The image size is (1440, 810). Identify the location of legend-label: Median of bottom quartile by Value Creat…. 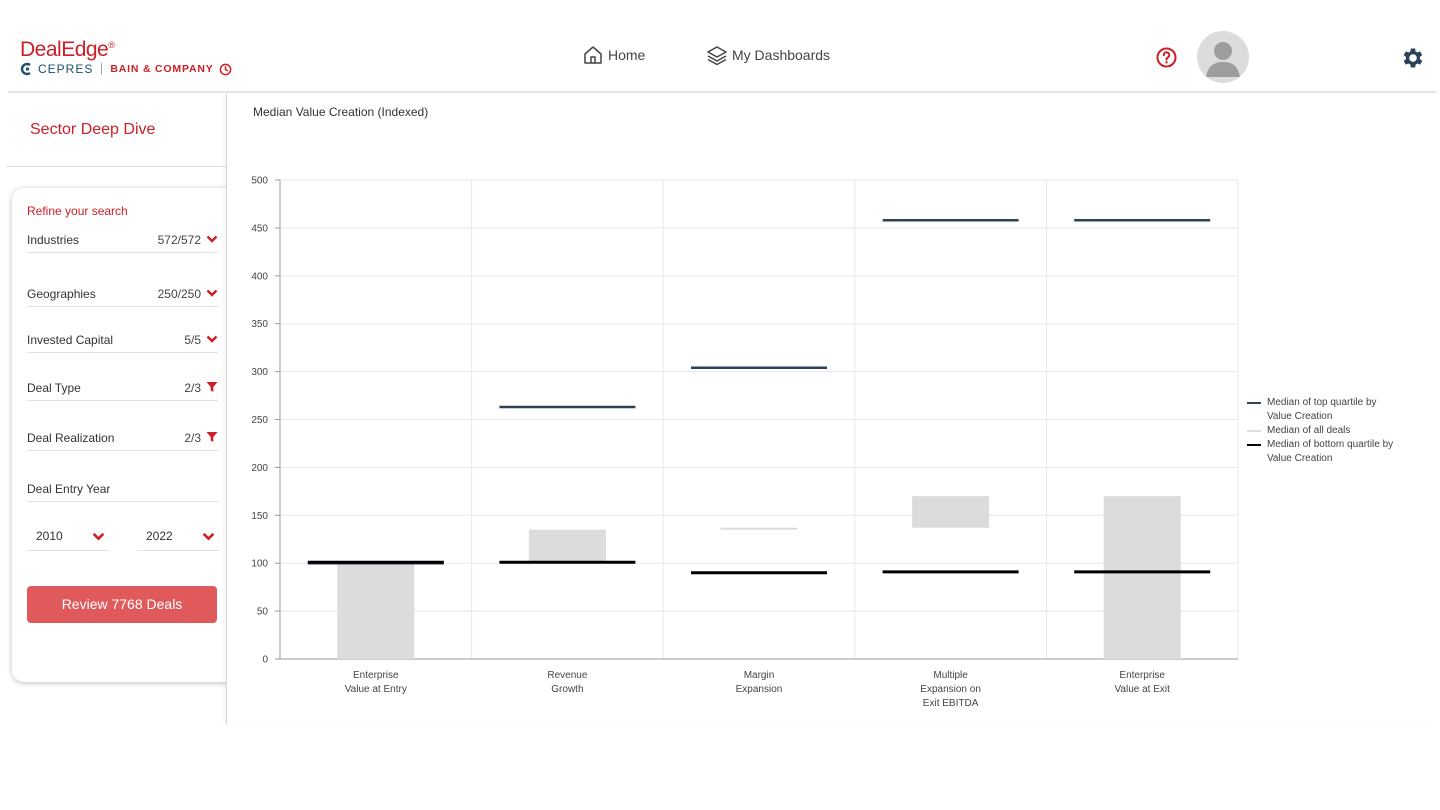
(1330, 451).